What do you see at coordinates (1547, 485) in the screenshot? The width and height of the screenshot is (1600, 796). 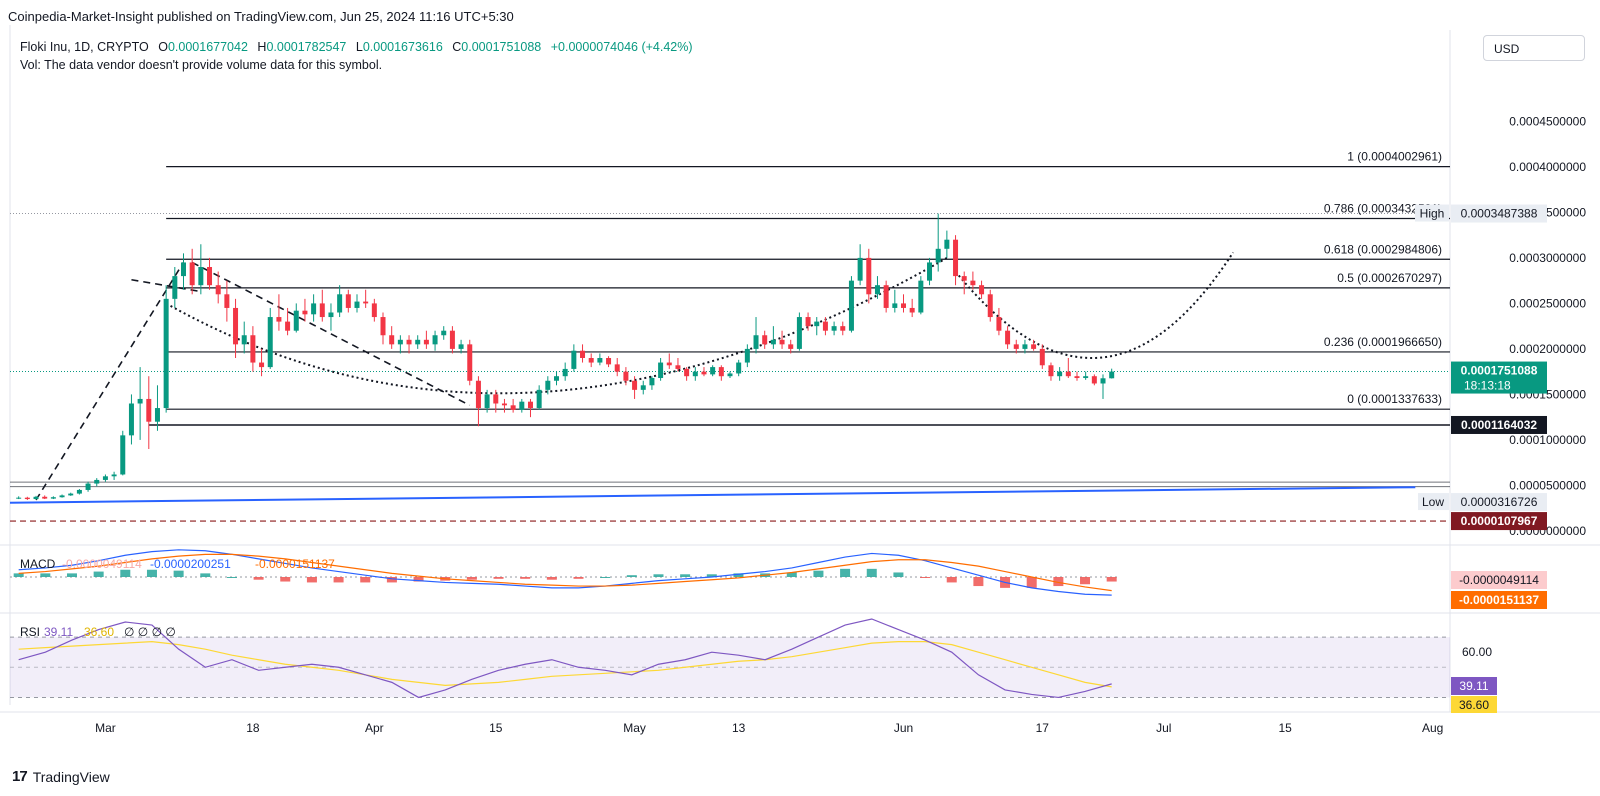 I see `y-tick-label: 0.0000500000` at bounding box center [1547, 485].